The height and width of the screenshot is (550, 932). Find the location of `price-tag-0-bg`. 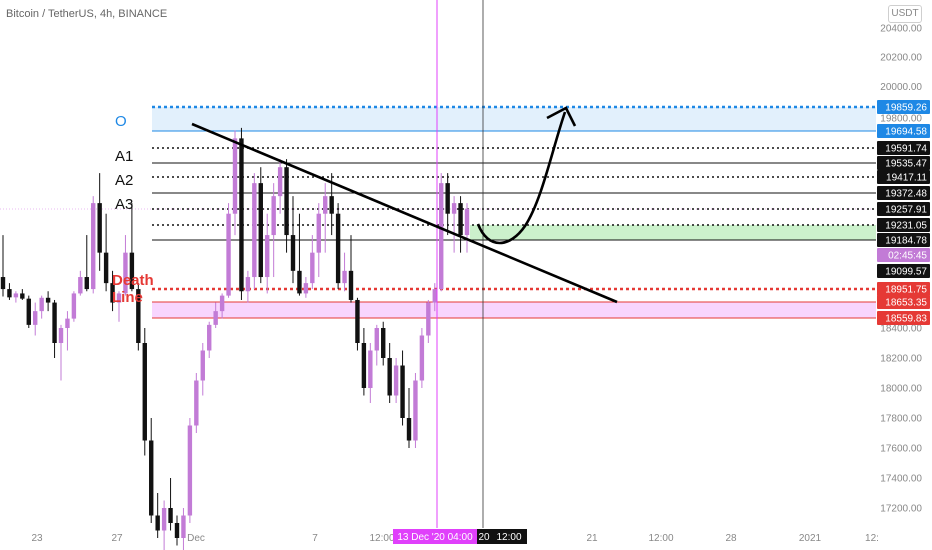

price-tag-0-bg is located at coordinates (903, 107).